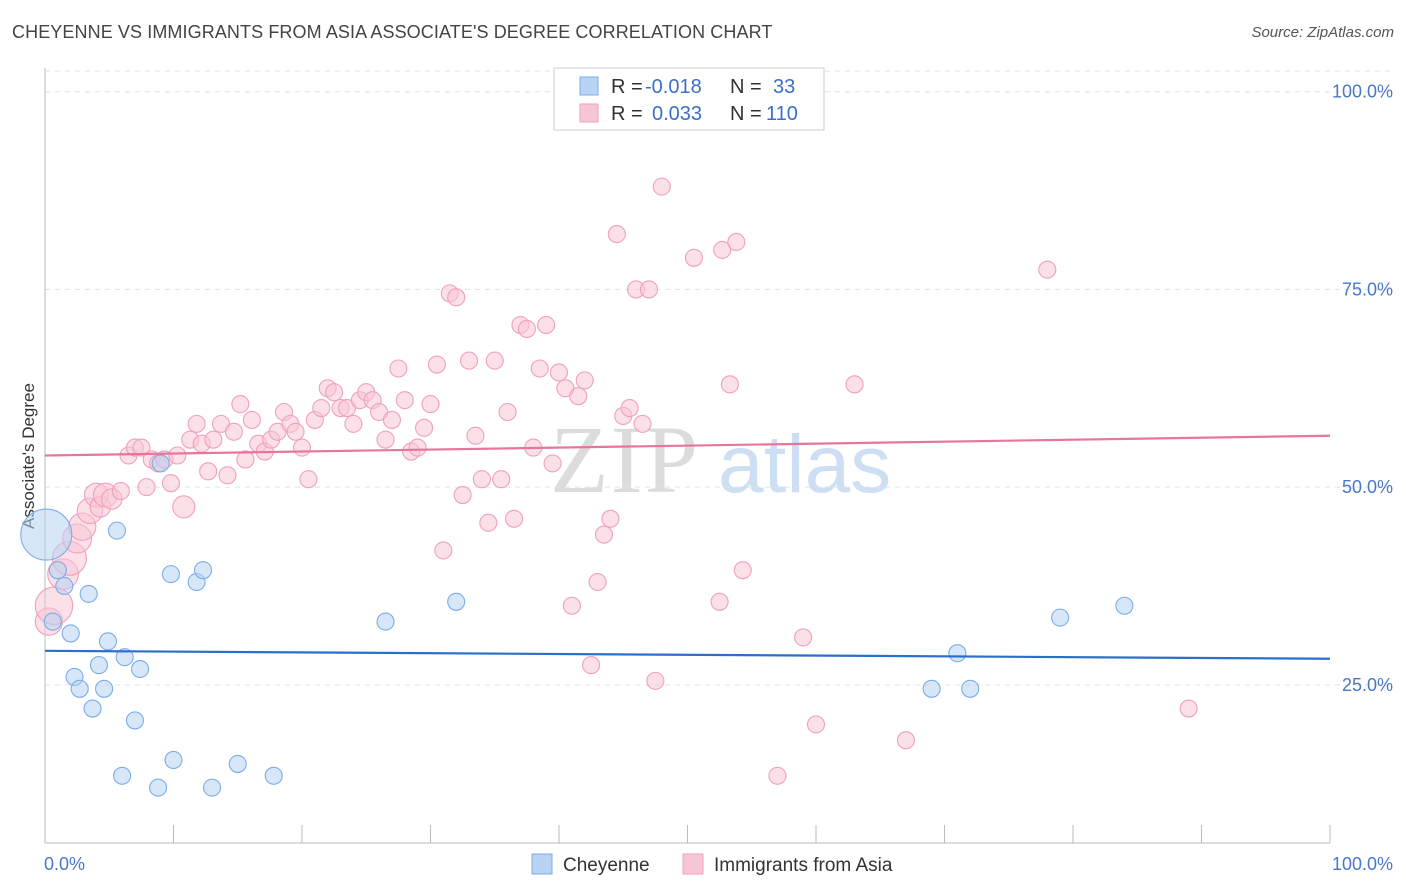 The image size is (1406, 892). What do you see at coordinates (1362, 864) in the screenshot?
I see `x-tick-label-max: 100.0%` at bounding box center [1362, 864].